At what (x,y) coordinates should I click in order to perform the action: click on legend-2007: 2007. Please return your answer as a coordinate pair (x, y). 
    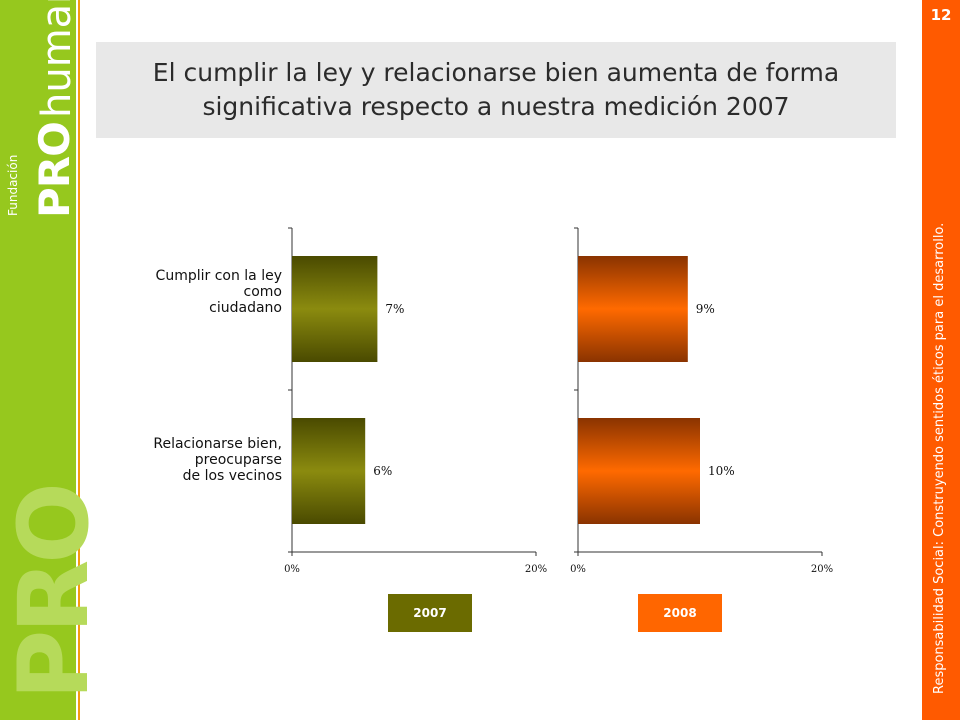
    Looking at the image, I should click on (430, 613).